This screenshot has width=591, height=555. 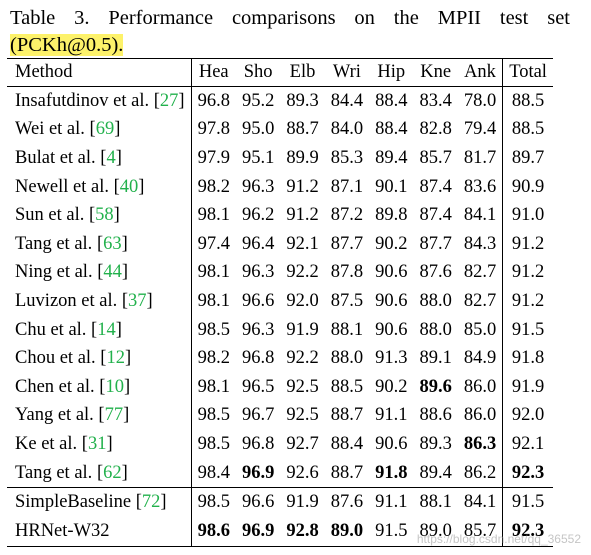 I want to click on citation-link: 63, so click(x=112, y=243).